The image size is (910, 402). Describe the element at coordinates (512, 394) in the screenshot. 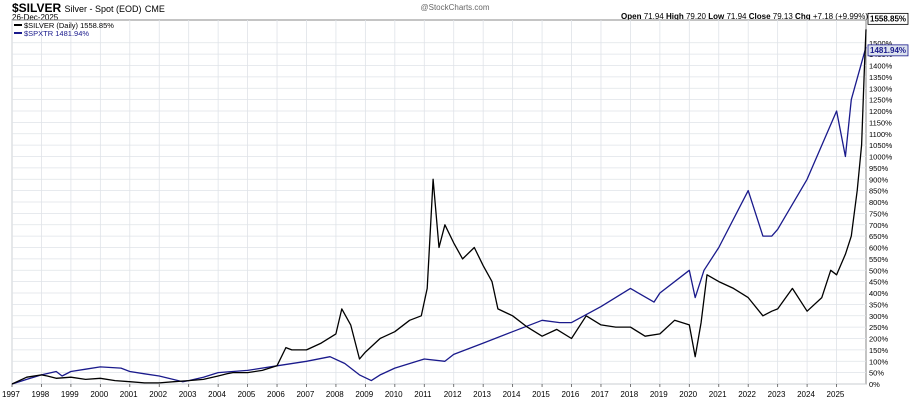

I see `x-tick-label: 2014` at that location.